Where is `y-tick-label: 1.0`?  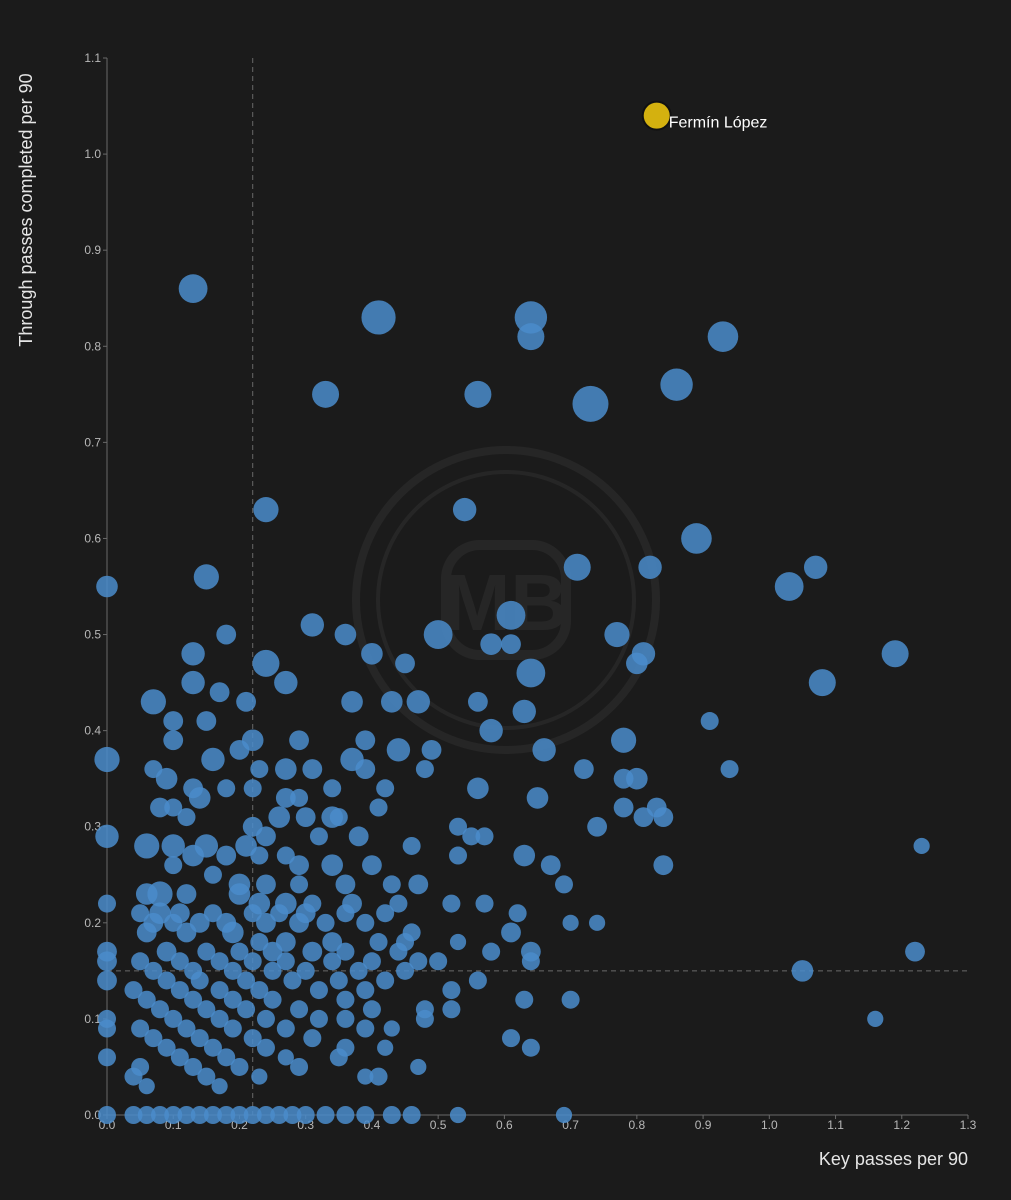
y-tick-label: 1.0 is located at coordinates (92, 154).